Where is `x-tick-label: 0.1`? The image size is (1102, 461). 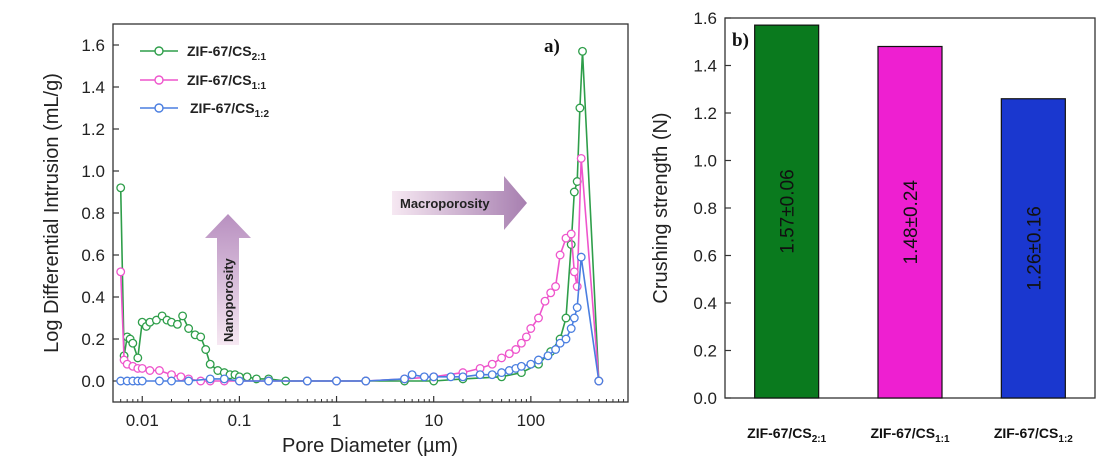 x-tick-label: 0.1 is located at coordinates (240, 420).